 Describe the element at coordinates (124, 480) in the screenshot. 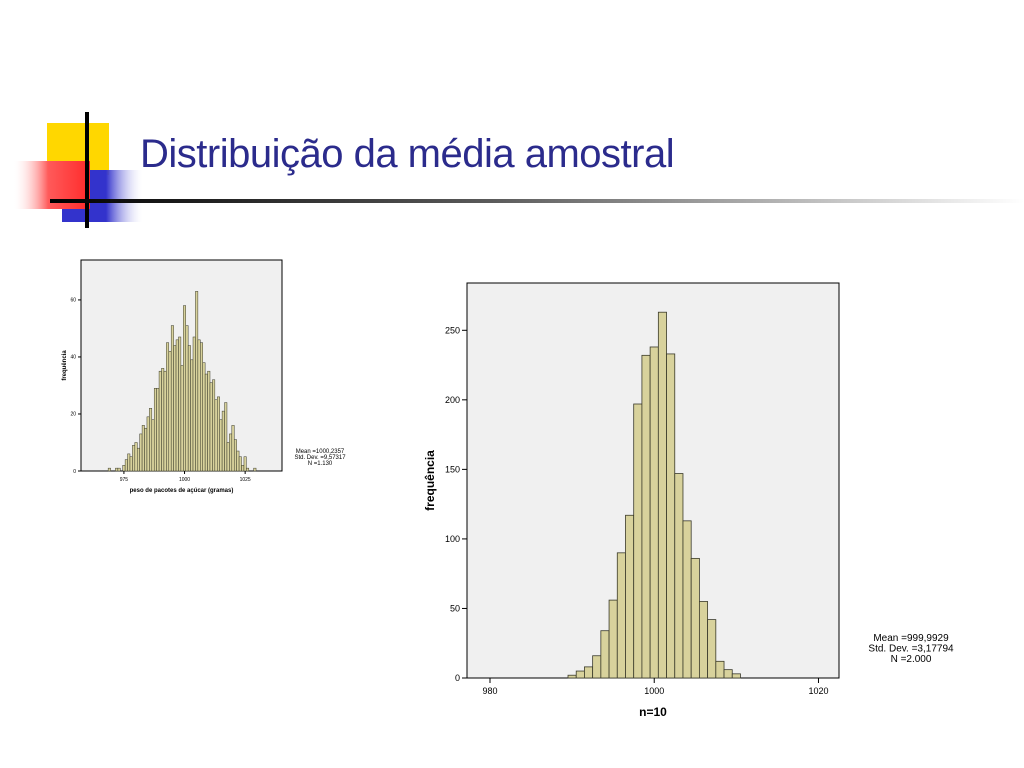

I see `x-tick-label: 975` at that location.